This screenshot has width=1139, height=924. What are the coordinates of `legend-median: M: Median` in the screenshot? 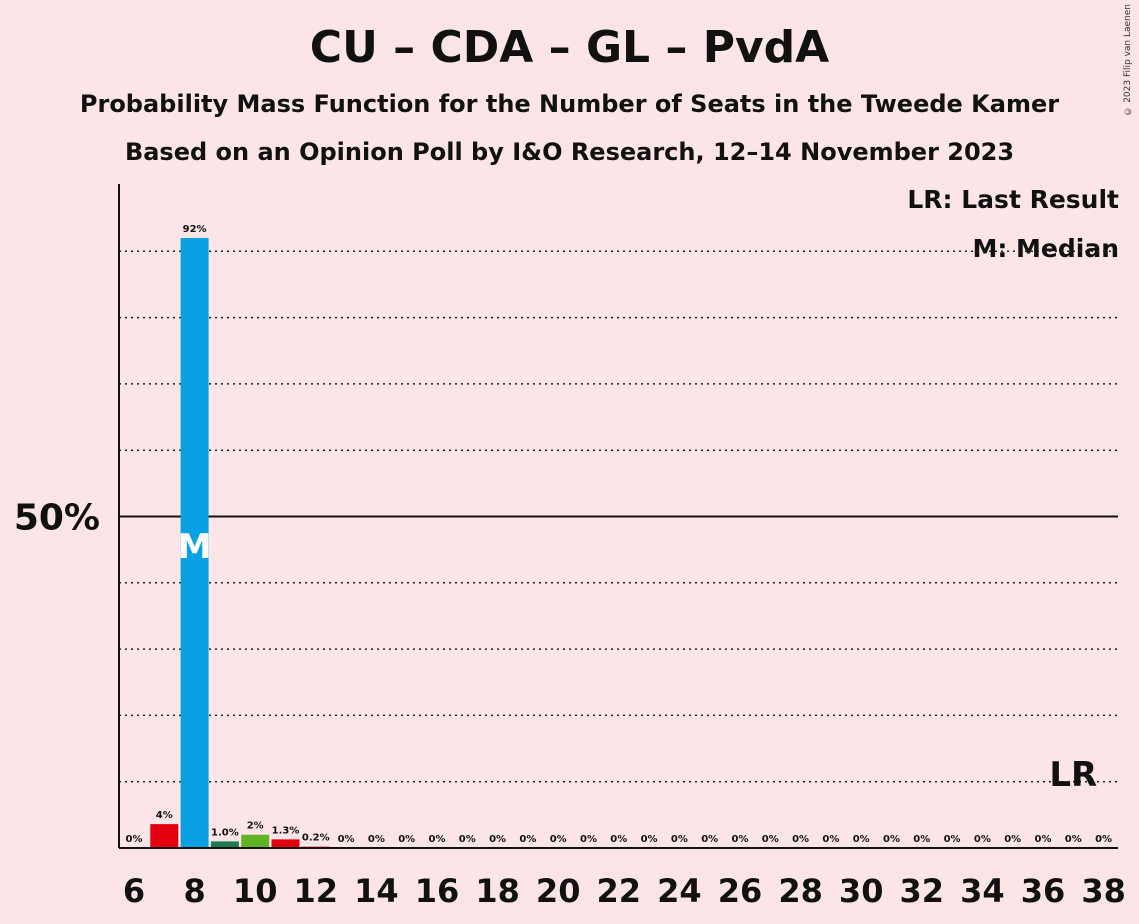 It's located at (1045, 248).